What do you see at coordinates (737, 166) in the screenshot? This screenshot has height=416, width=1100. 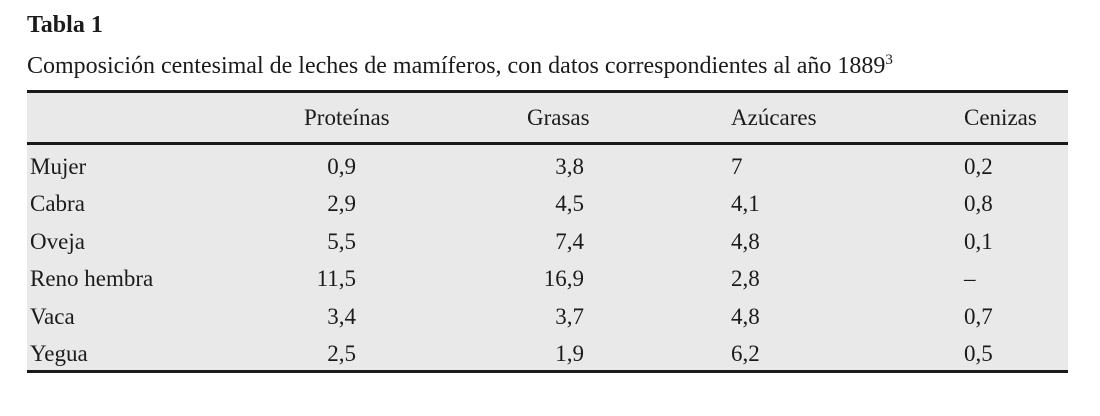 I see `table-cell: 7` at bounding box center [737, 166].